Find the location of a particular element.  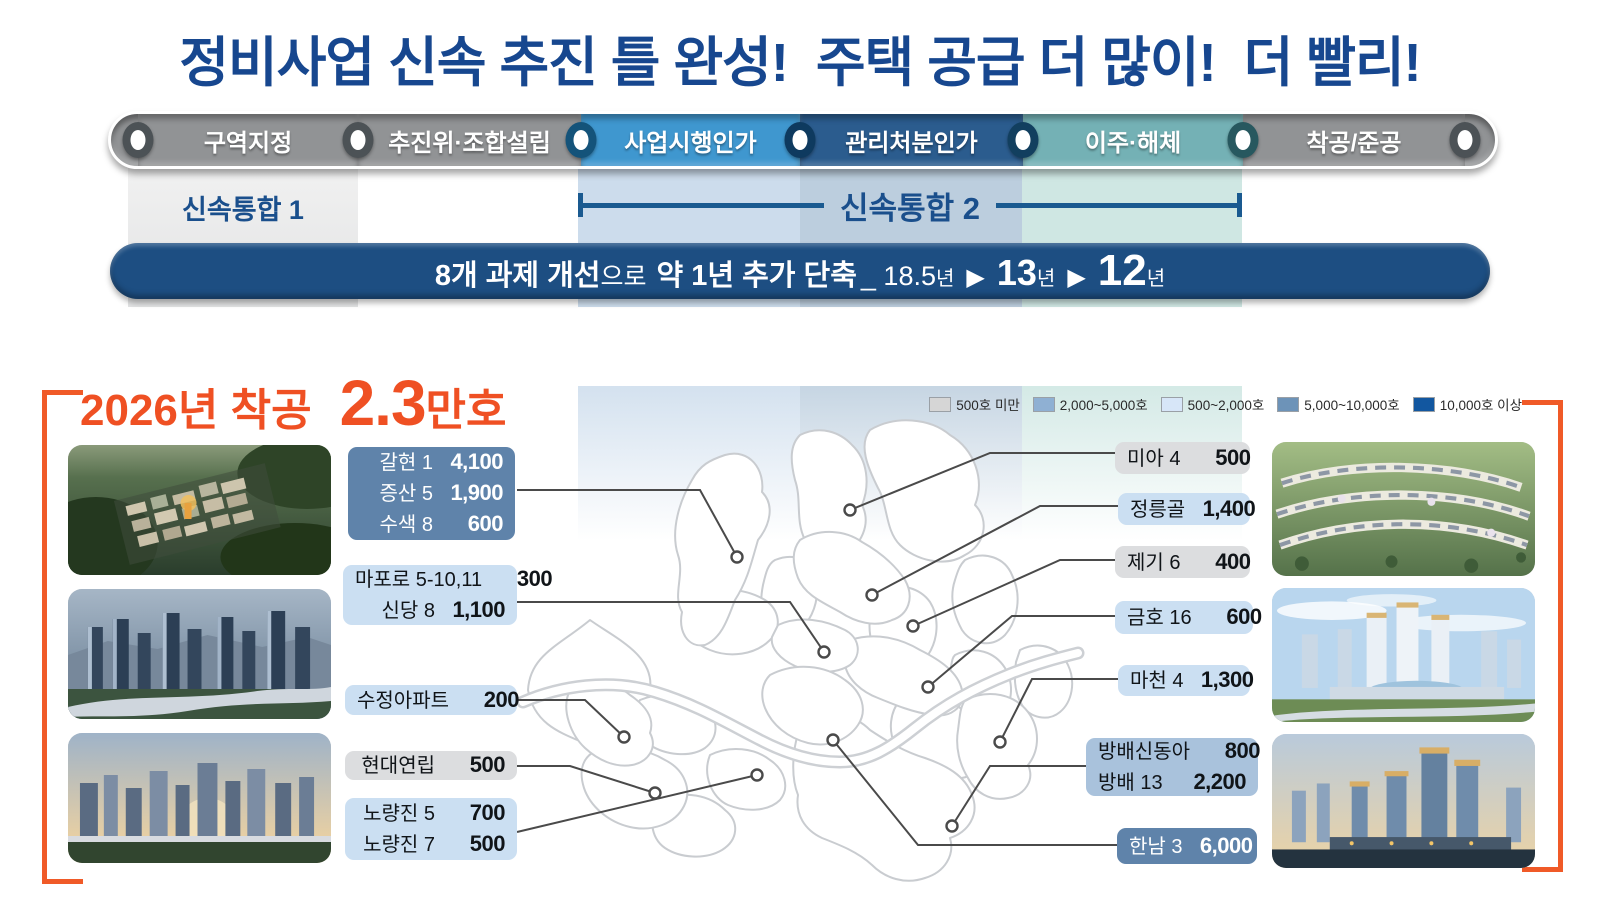

stage-committee-union: 추진위·조합설립 is located at coordinates (469, 140).